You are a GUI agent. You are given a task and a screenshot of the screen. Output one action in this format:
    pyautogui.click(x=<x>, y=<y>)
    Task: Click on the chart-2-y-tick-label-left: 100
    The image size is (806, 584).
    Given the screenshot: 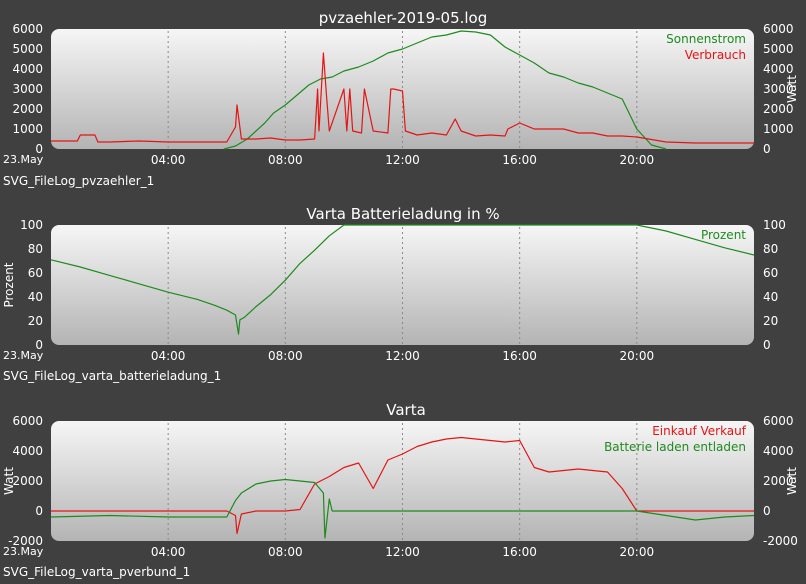 What is the action you would take?
    pyautogui.click(x=31, y=225)
    